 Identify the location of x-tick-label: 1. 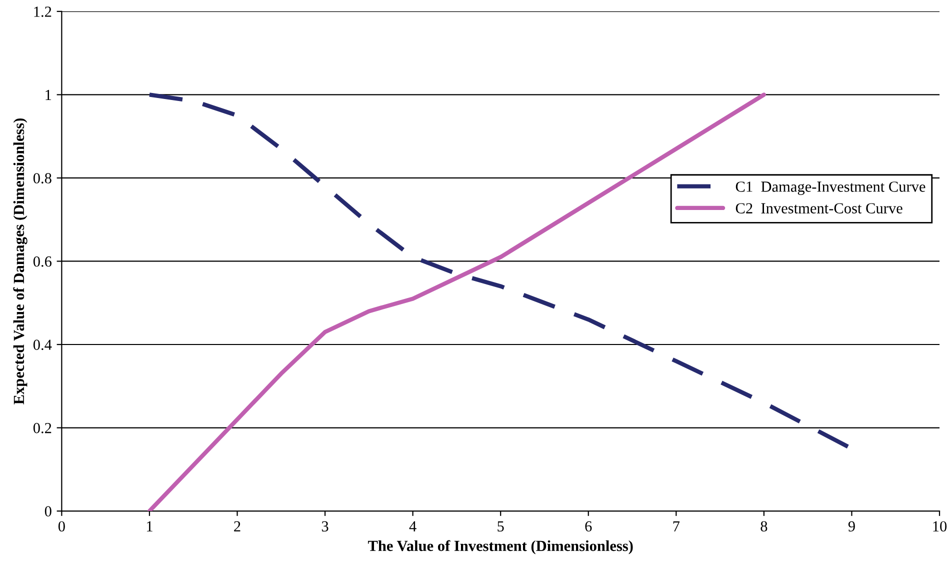
(149, 526).